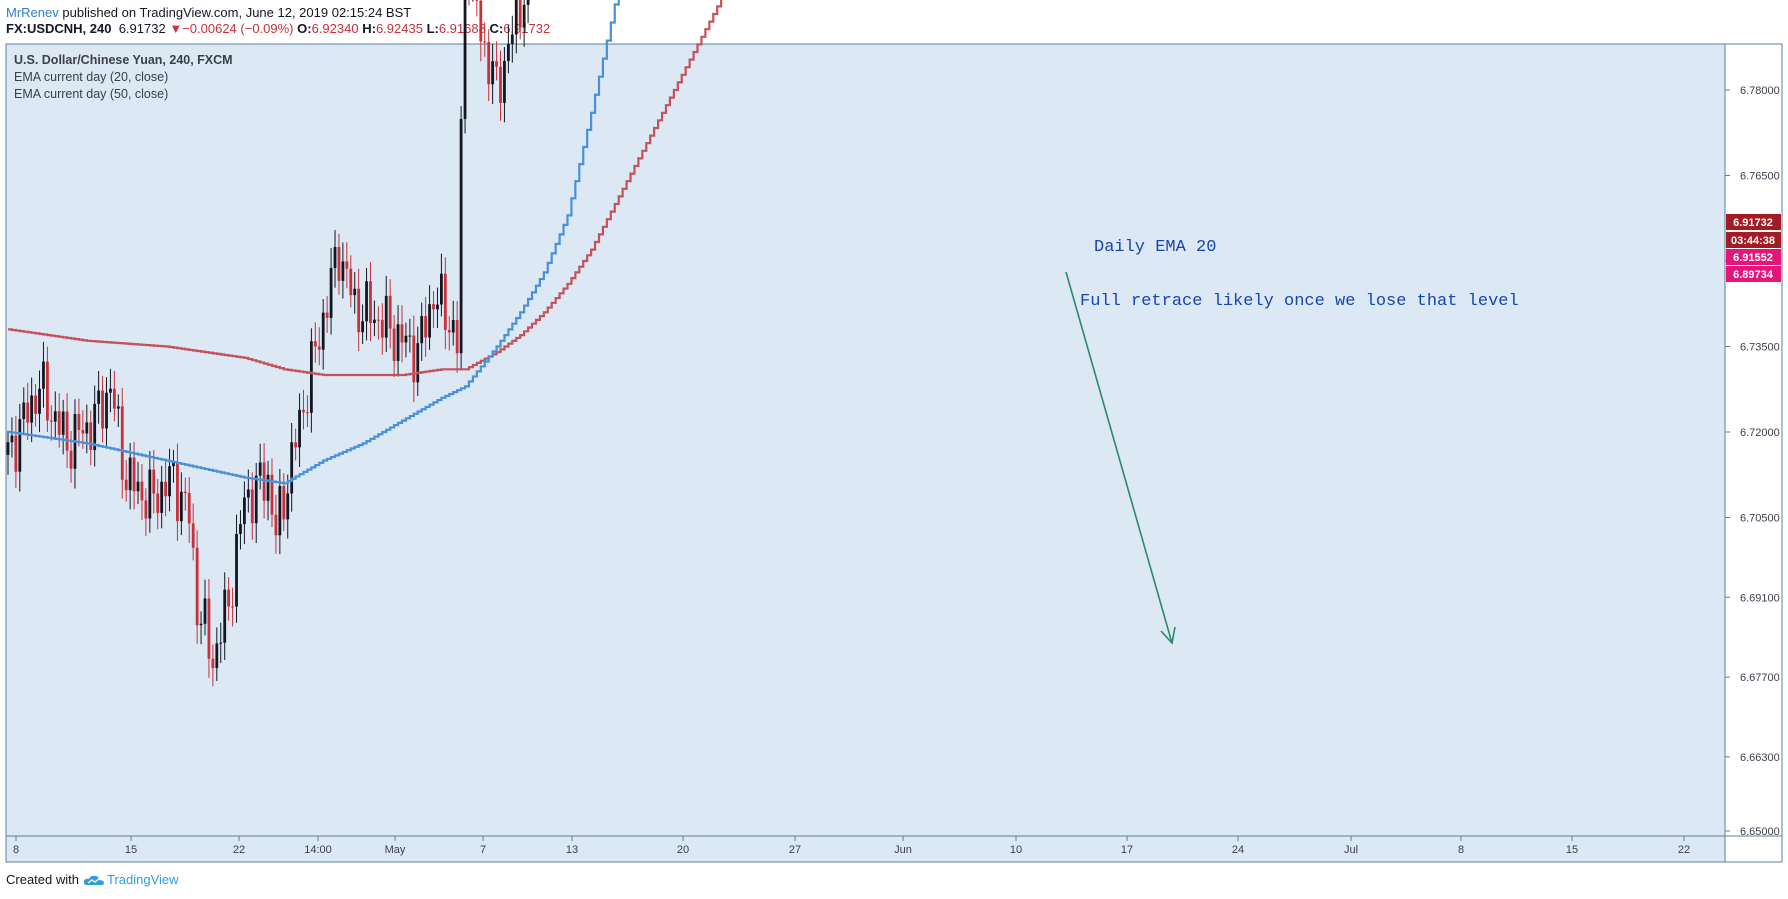 Image resolution: width=1788 pixels, height=899 pixels. I want to click on legend-ema20: EMA current day (20, close), so click(91, 77).